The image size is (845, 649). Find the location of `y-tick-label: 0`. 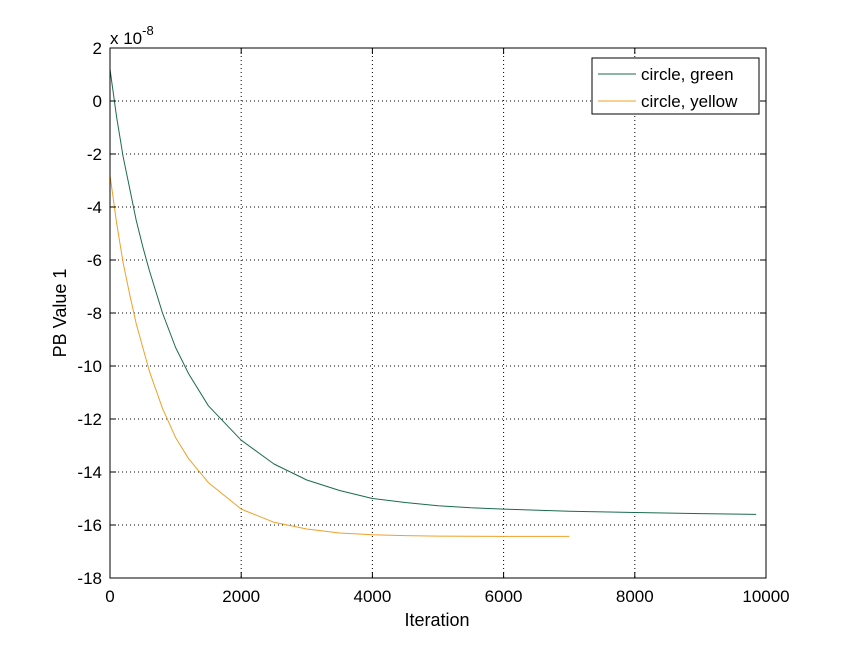

y-tick-label: 0 is located at coordinates (97, 101).